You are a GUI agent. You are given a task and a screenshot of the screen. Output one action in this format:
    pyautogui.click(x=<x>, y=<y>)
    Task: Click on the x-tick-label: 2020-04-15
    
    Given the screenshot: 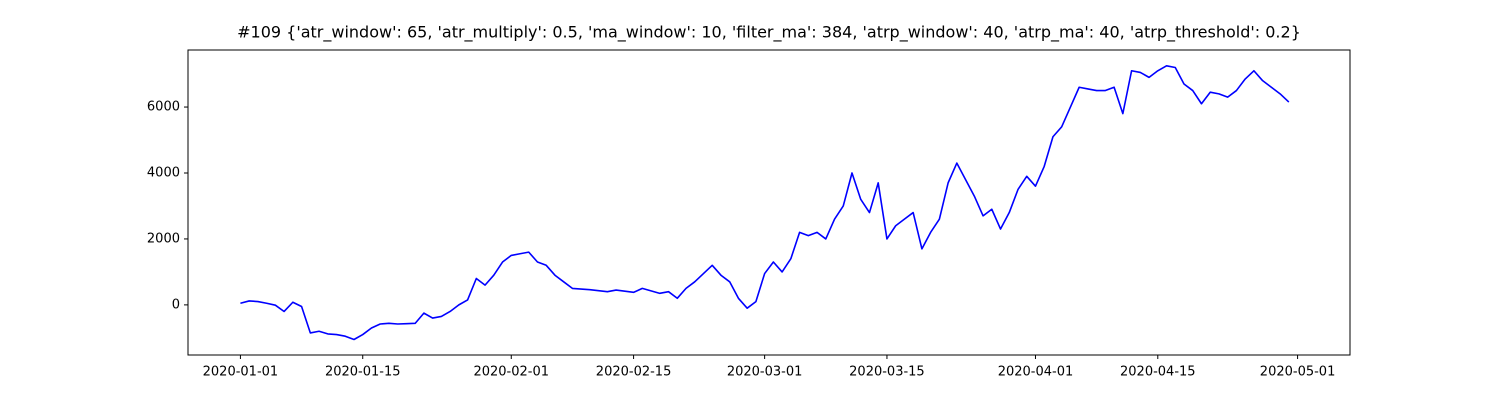 What is the action you would take?
    pyautogui.click(x=1158, y=372)
    